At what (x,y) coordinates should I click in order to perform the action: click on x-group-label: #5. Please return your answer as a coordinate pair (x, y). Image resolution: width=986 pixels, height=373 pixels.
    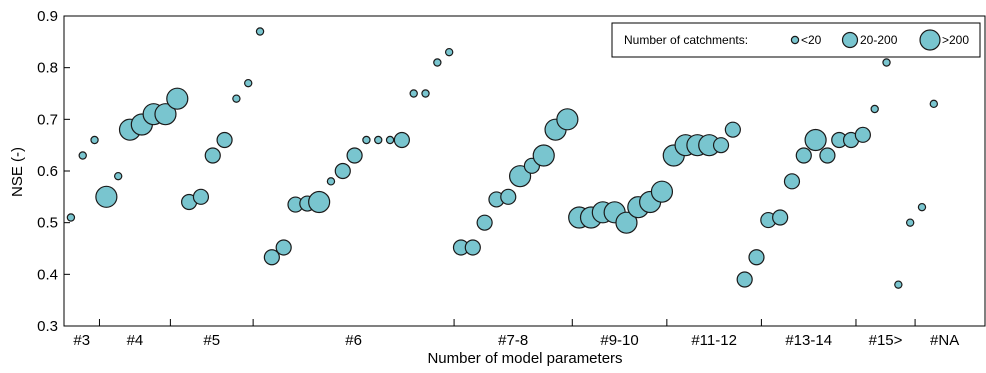
    Looking at the image, I should click on (211, 340).